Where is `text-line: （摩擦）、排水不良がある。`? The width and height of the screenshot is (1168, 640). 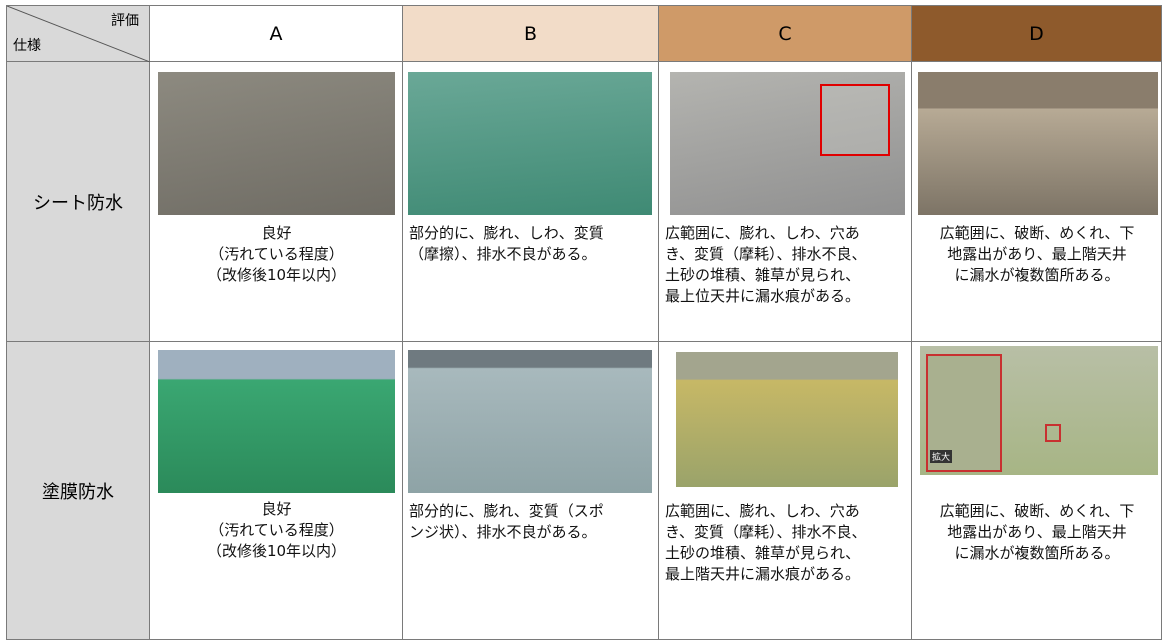
text-line: （摩擦）、排水不良がある。 is located at coordinates (503, 254).